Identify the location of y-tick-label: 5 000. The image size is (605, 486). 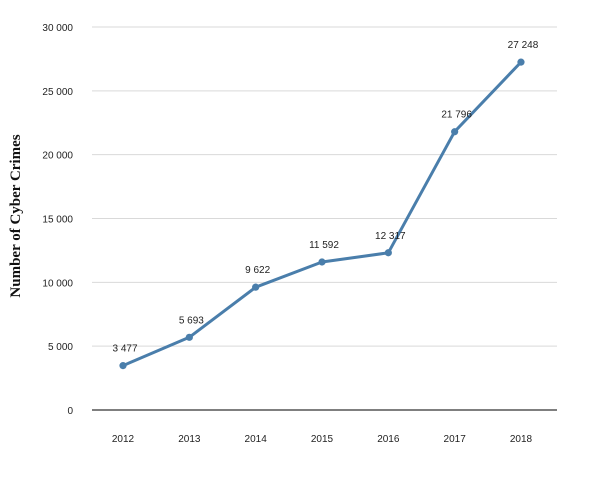
(60, 347).